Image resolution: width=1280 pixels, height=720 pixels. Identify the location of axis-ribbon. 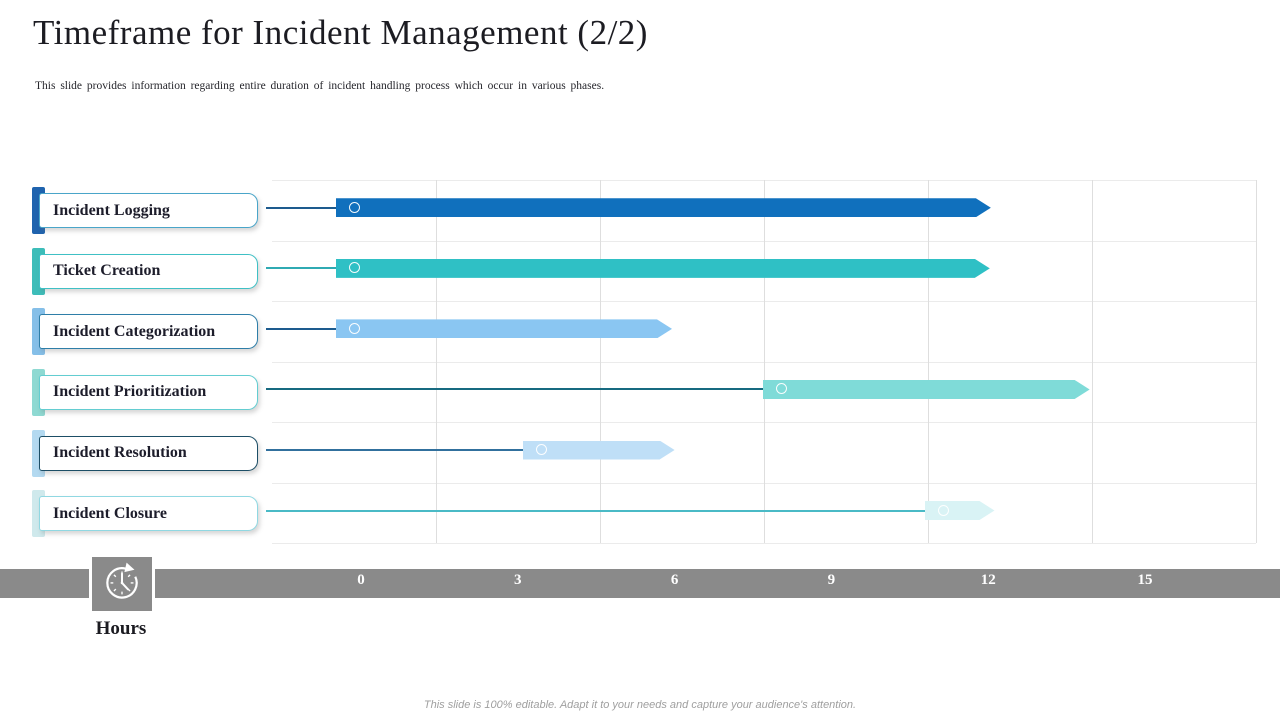
(640, 583).